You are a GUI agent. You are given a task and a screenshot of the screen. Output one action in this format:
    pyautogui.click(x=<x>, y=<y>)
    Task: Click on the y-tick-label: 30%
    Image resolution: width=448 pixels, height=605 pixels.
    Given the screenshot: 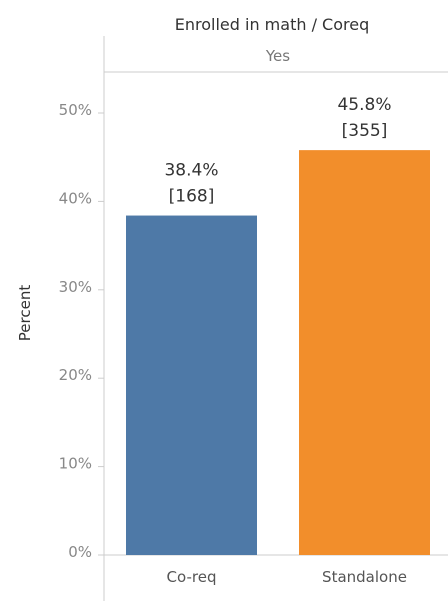 What is the action you would take?
    pyautogui.click(x=75, y=287)
    